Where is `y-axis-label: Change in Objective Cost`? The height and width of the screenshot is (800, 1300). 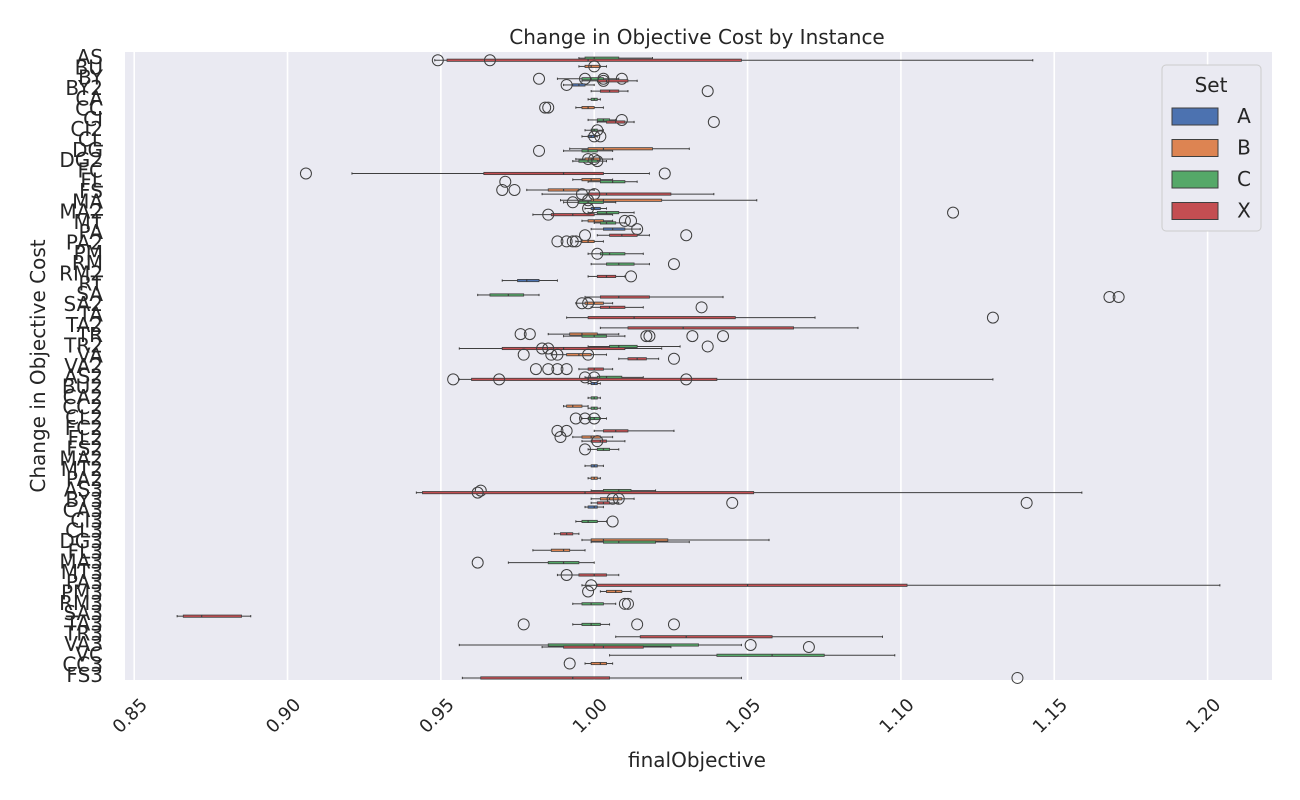
y-axis-label: Change in Objective Cost is located at coordinates (38, 365).